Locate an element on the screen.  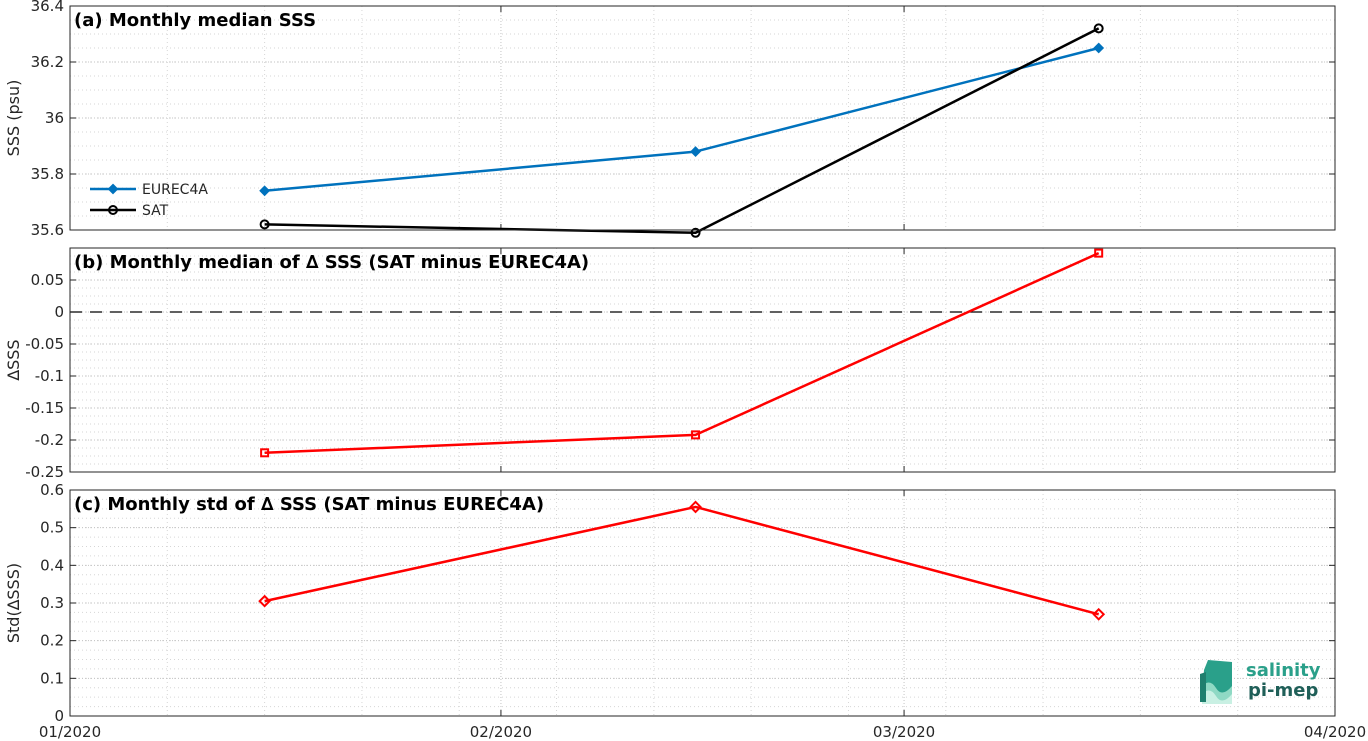
logo-wave-icon is located at coordinates (1216, 682).